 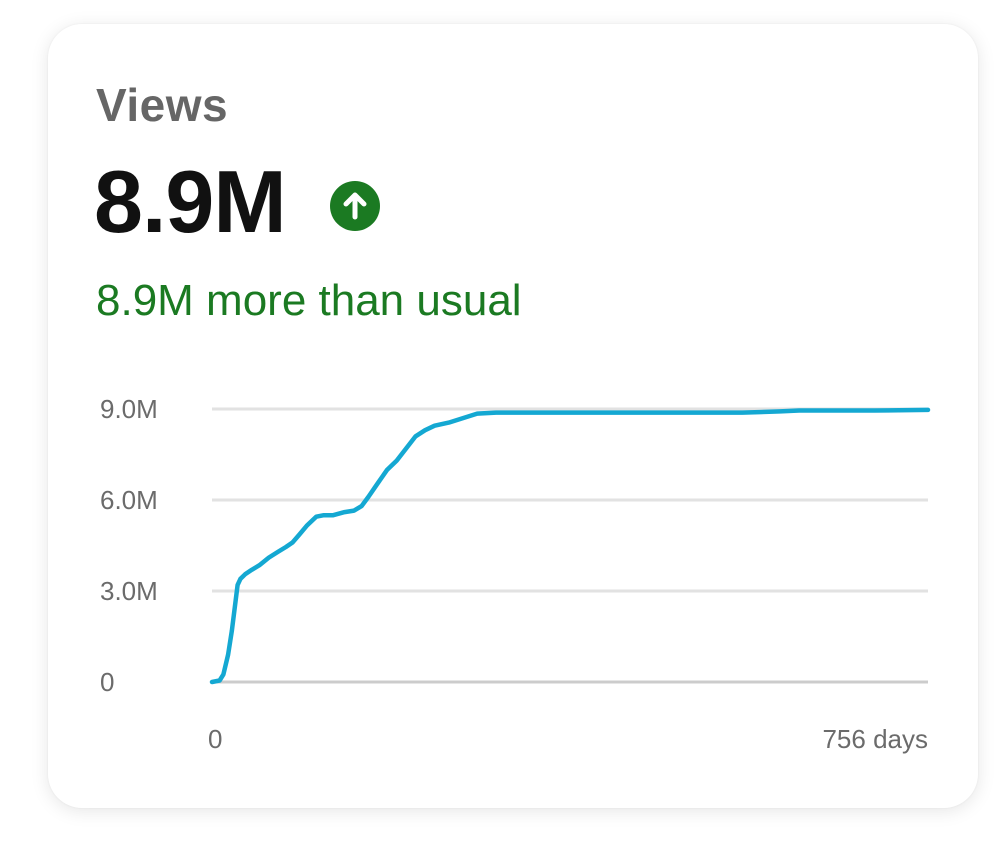 I want to click on x-tick-label: 756 days, so click(x=875, y=739).